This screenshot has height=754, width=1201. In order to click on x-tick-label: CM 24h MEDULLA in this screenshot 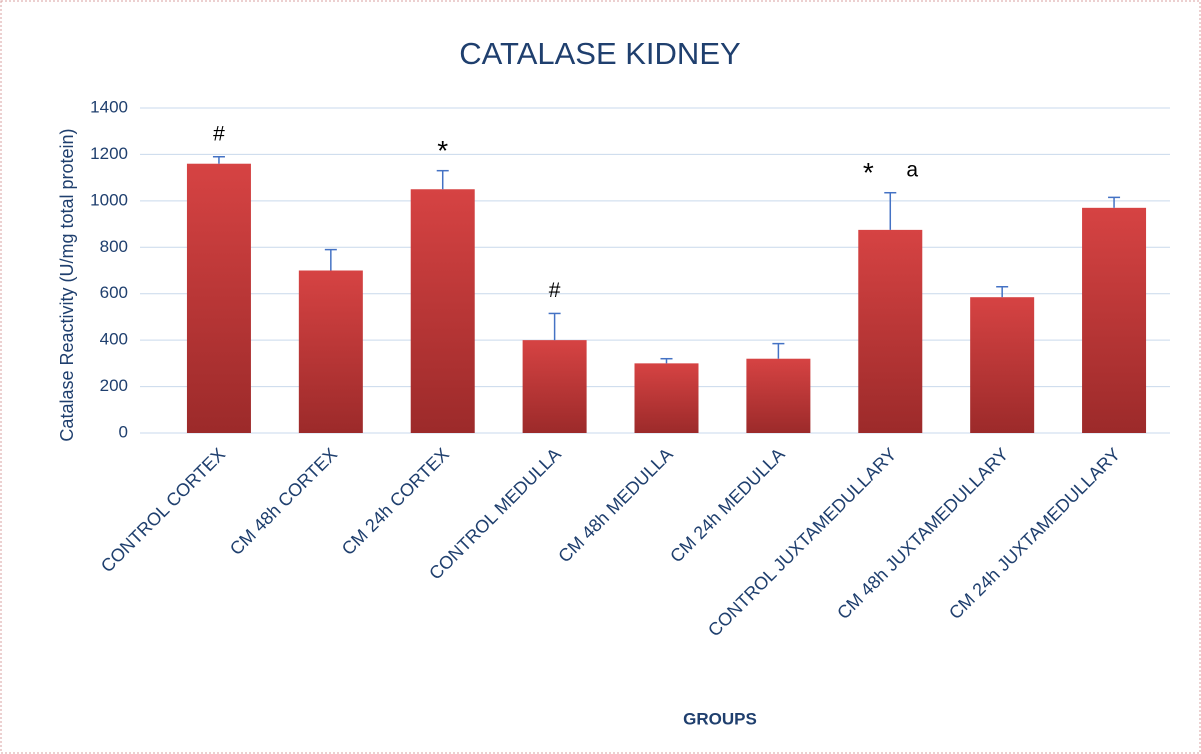, I will do `click(727, 505)`.